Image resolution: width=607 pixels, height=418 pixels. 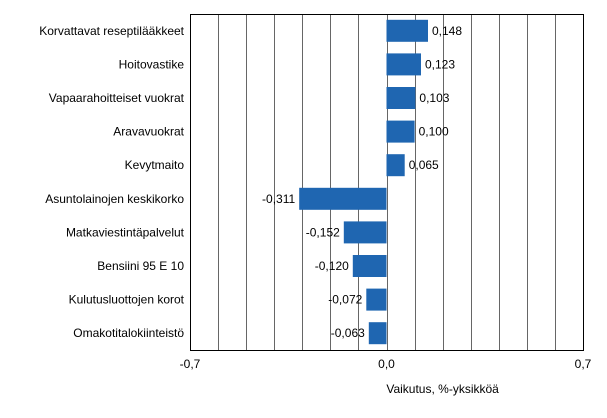 I want to click on value-label: -0,152, so click(x=323, y=232).